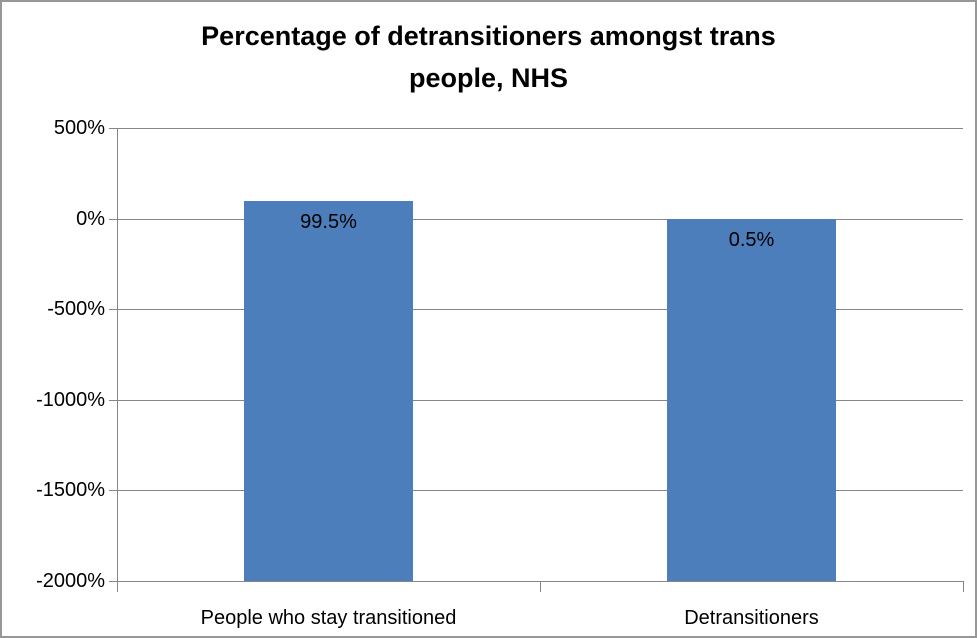  What do you see at coordinates (540, 490) in the screenshot?
I see `gridline--1500%` at bounding box center [540, 490].